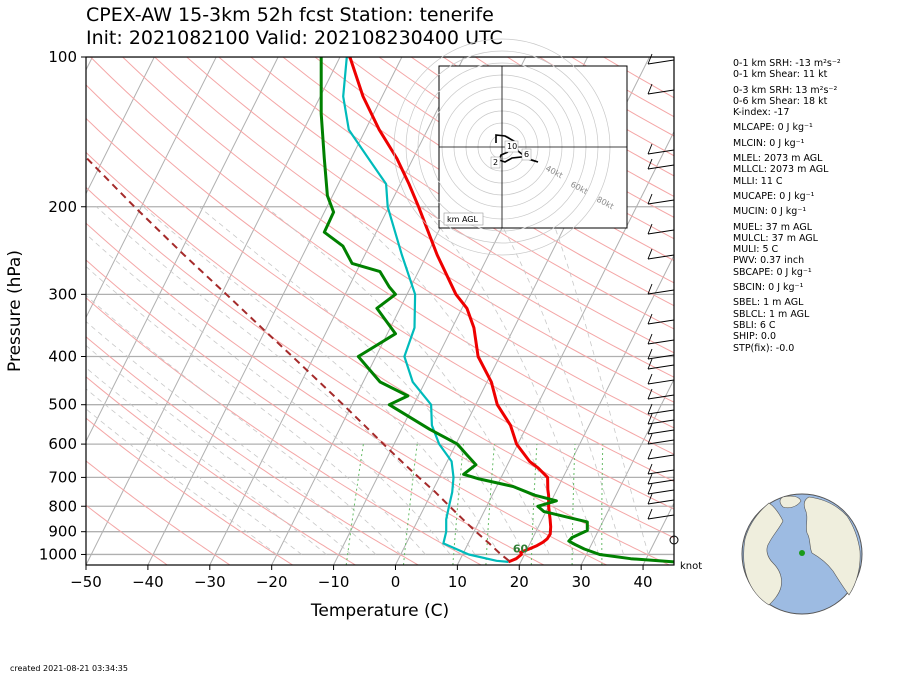 Image resolution: width=906 pixels, height=675 pixels. I want to click on srh-0-1km: 0-1 km SRH: -13 m²s⁻², so click(787, 63).